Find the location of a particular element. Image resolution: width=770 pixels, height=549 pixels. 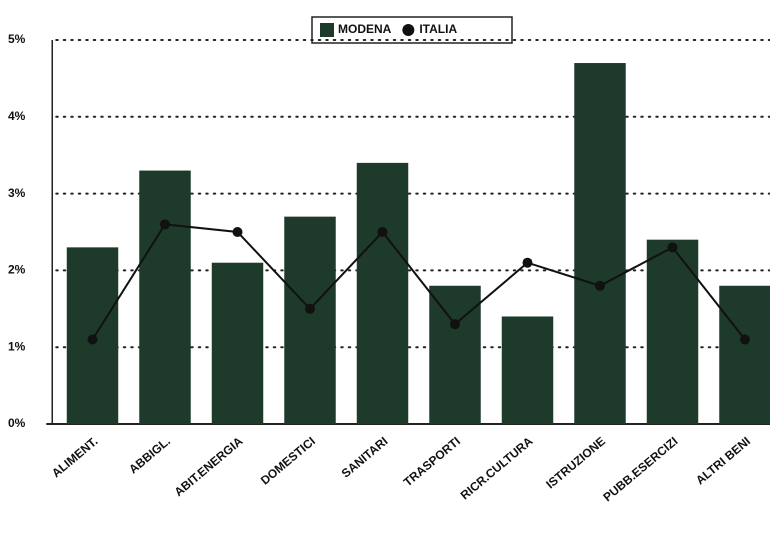

legend: MODENA ITALIA is located at coordinates (412, 30).